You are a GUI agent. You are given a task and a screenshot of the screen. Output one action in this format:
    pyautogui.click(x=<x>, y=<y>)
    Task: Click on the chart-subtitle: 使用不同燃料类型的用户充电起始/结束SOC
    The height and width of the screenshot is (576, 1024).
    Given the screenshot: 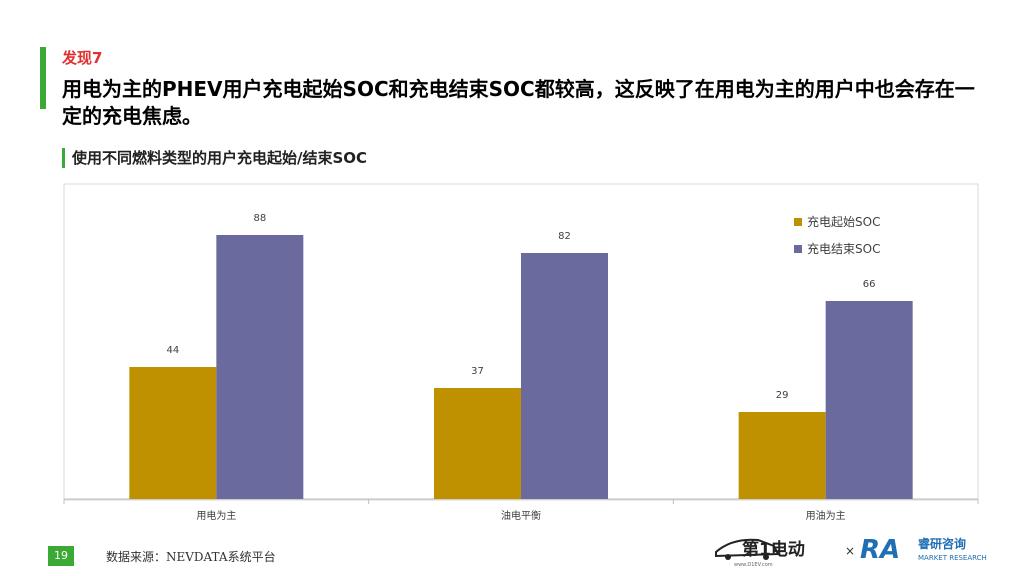 What is the action you would take?
    pyautogui.click(x=220, y=158)
    